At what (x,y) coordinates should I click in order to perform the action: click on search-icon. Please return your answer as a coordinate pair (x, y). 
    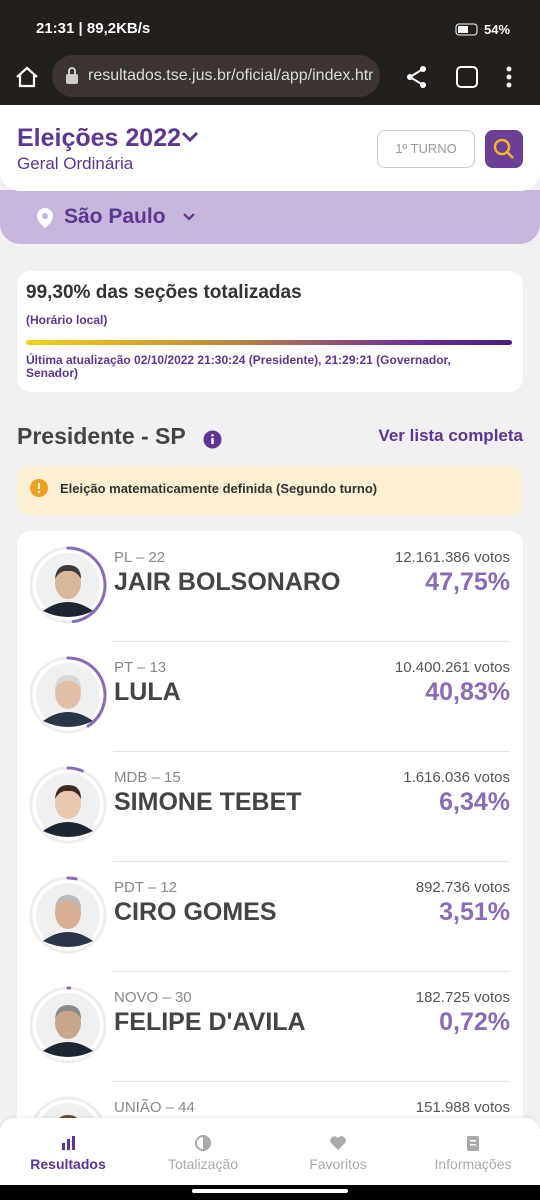
    Looking at the image, I should click on (503, 148).